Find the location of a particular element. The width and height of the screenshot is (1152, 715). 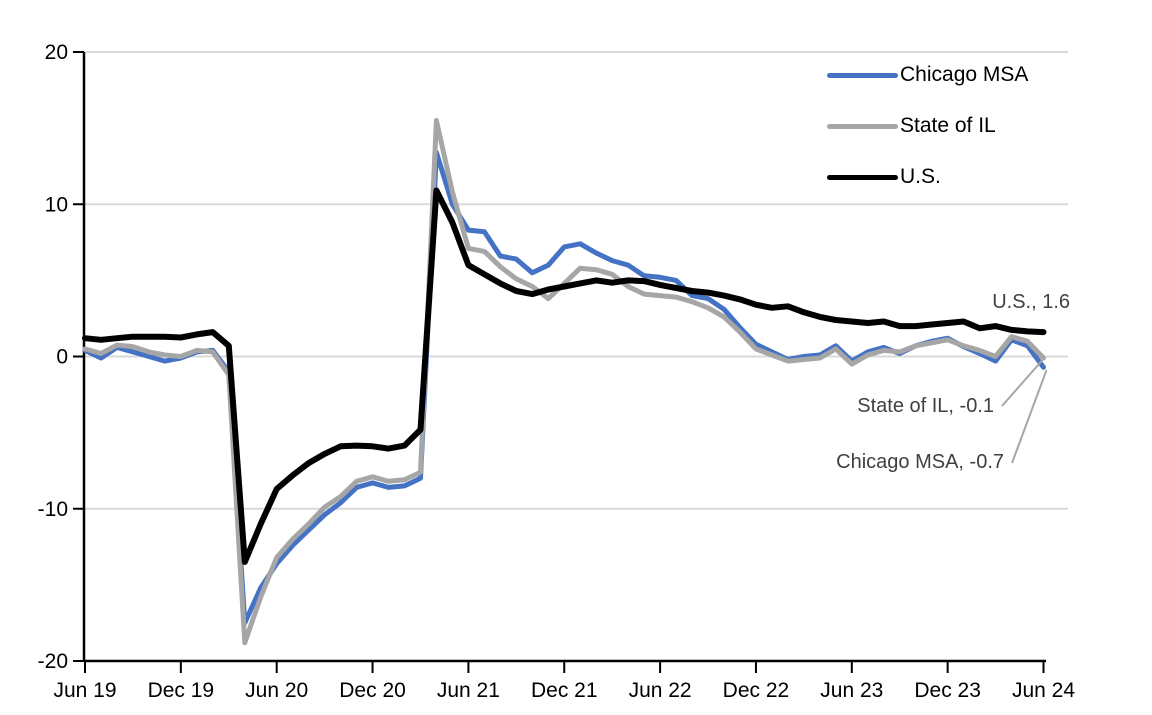

x-tick-label: Jun 22 is located at coordinates (660, 690).